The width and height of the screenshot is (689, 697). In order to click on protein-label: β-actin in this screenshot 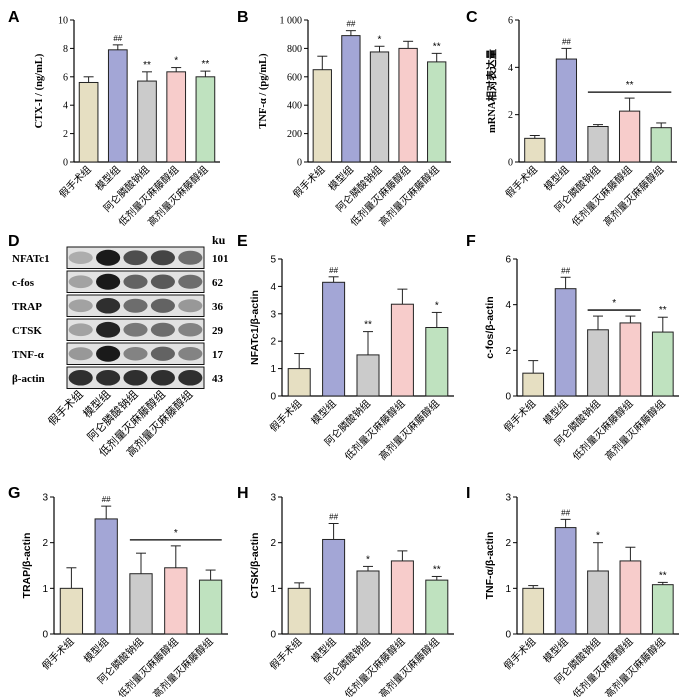, I will do `click(28, 379)`.